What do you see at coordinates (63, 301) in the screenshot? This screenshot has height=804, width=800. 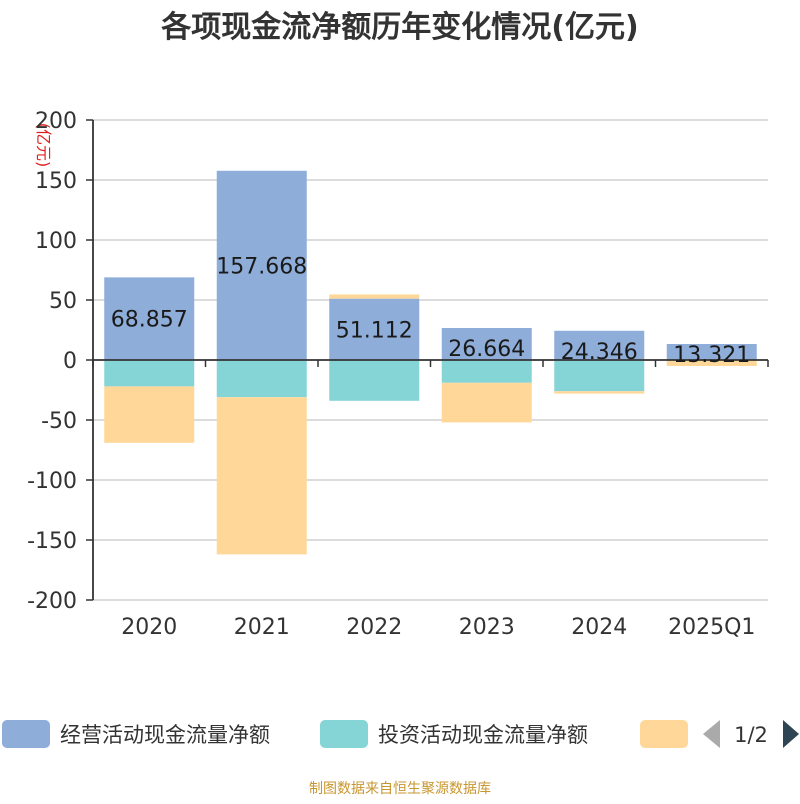 I see `y-tick-label: 50` at bounding box center [63, 301].